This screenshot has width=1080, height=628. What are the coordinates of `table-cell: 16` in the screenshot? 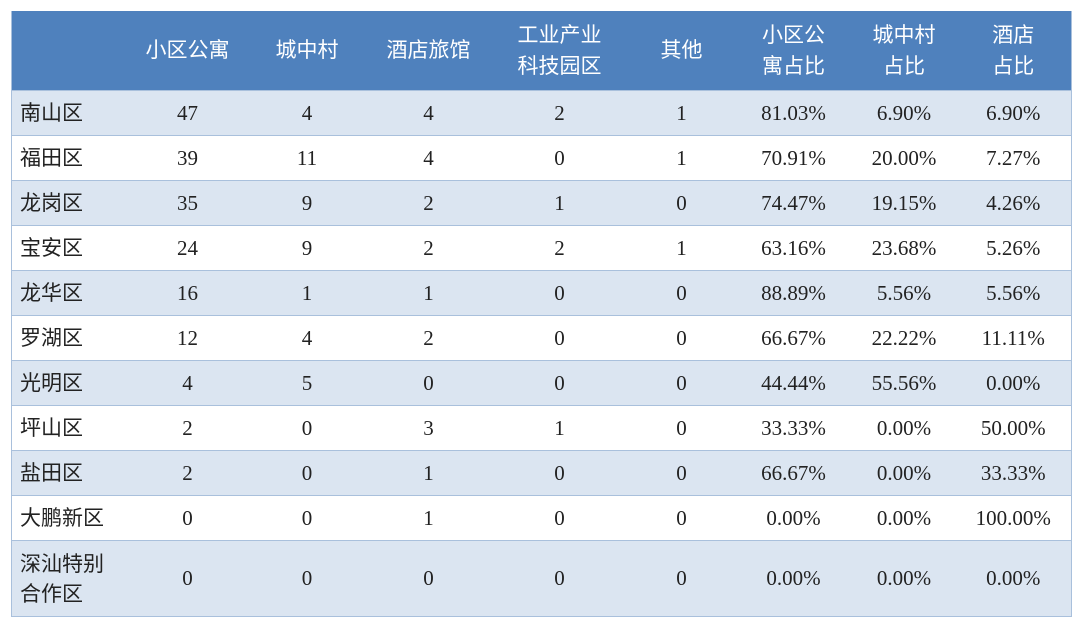 It's located at (187, 293).